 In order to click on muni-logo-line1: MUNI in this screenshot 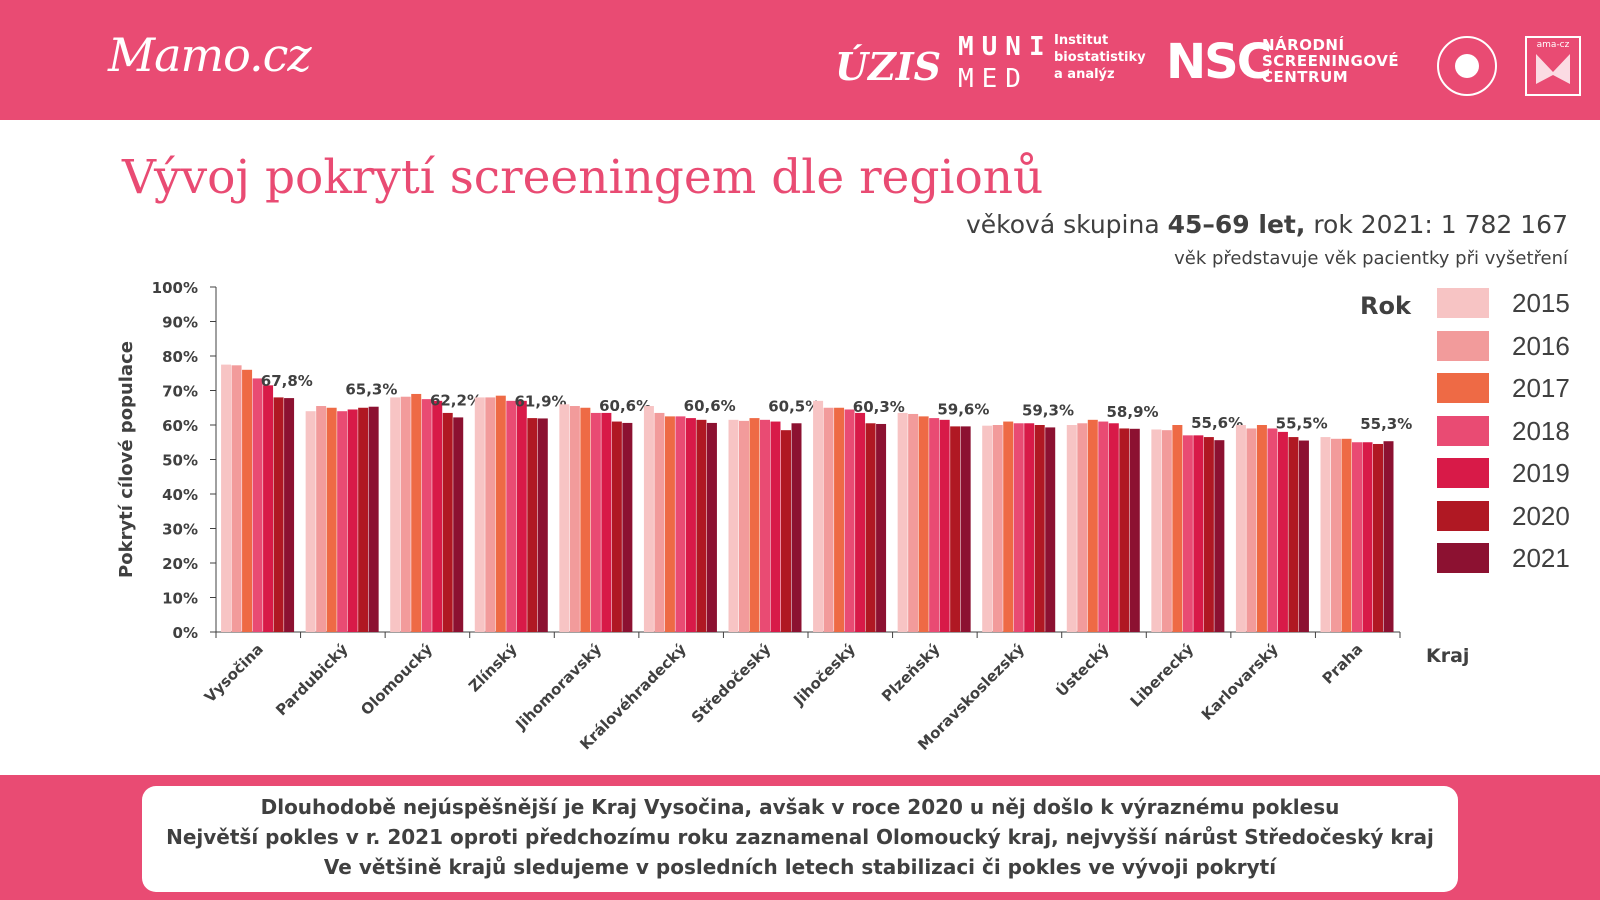, I will do `click(1005, 47)`.